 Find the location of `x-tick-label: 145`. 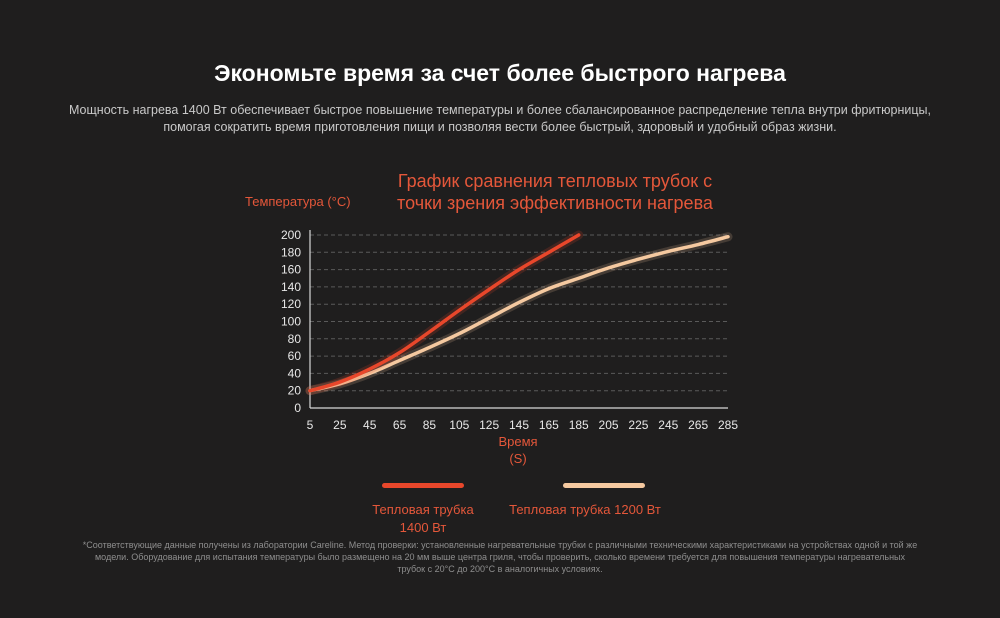

x-tick-label: 145 is located at coordinates (519, 425).